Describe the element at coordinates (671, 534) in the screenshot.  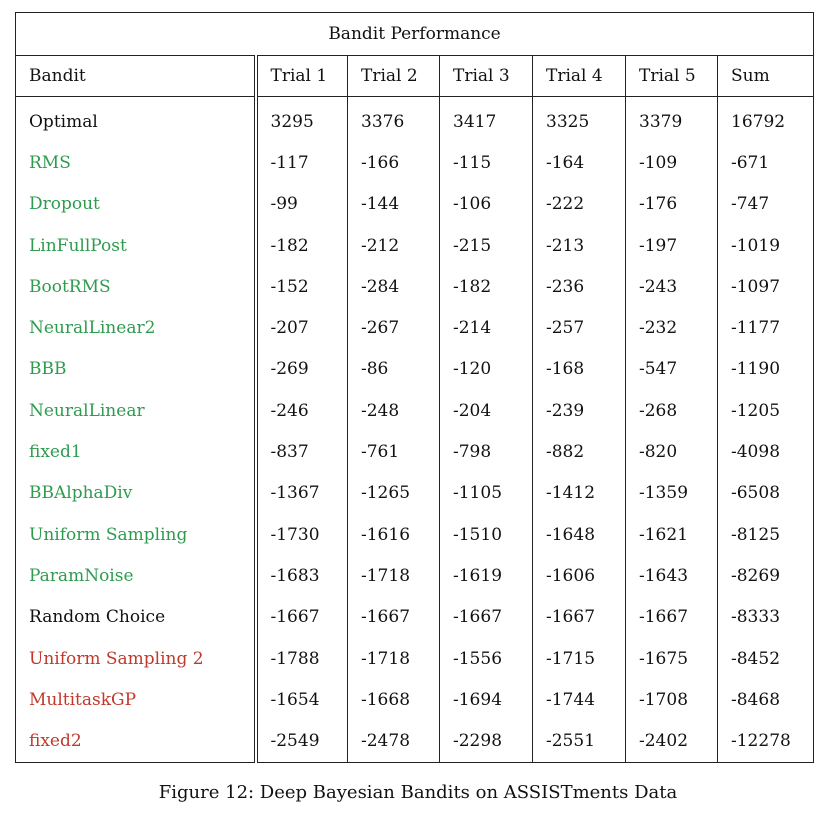
I see `trial-5-value: -1621` at that location.